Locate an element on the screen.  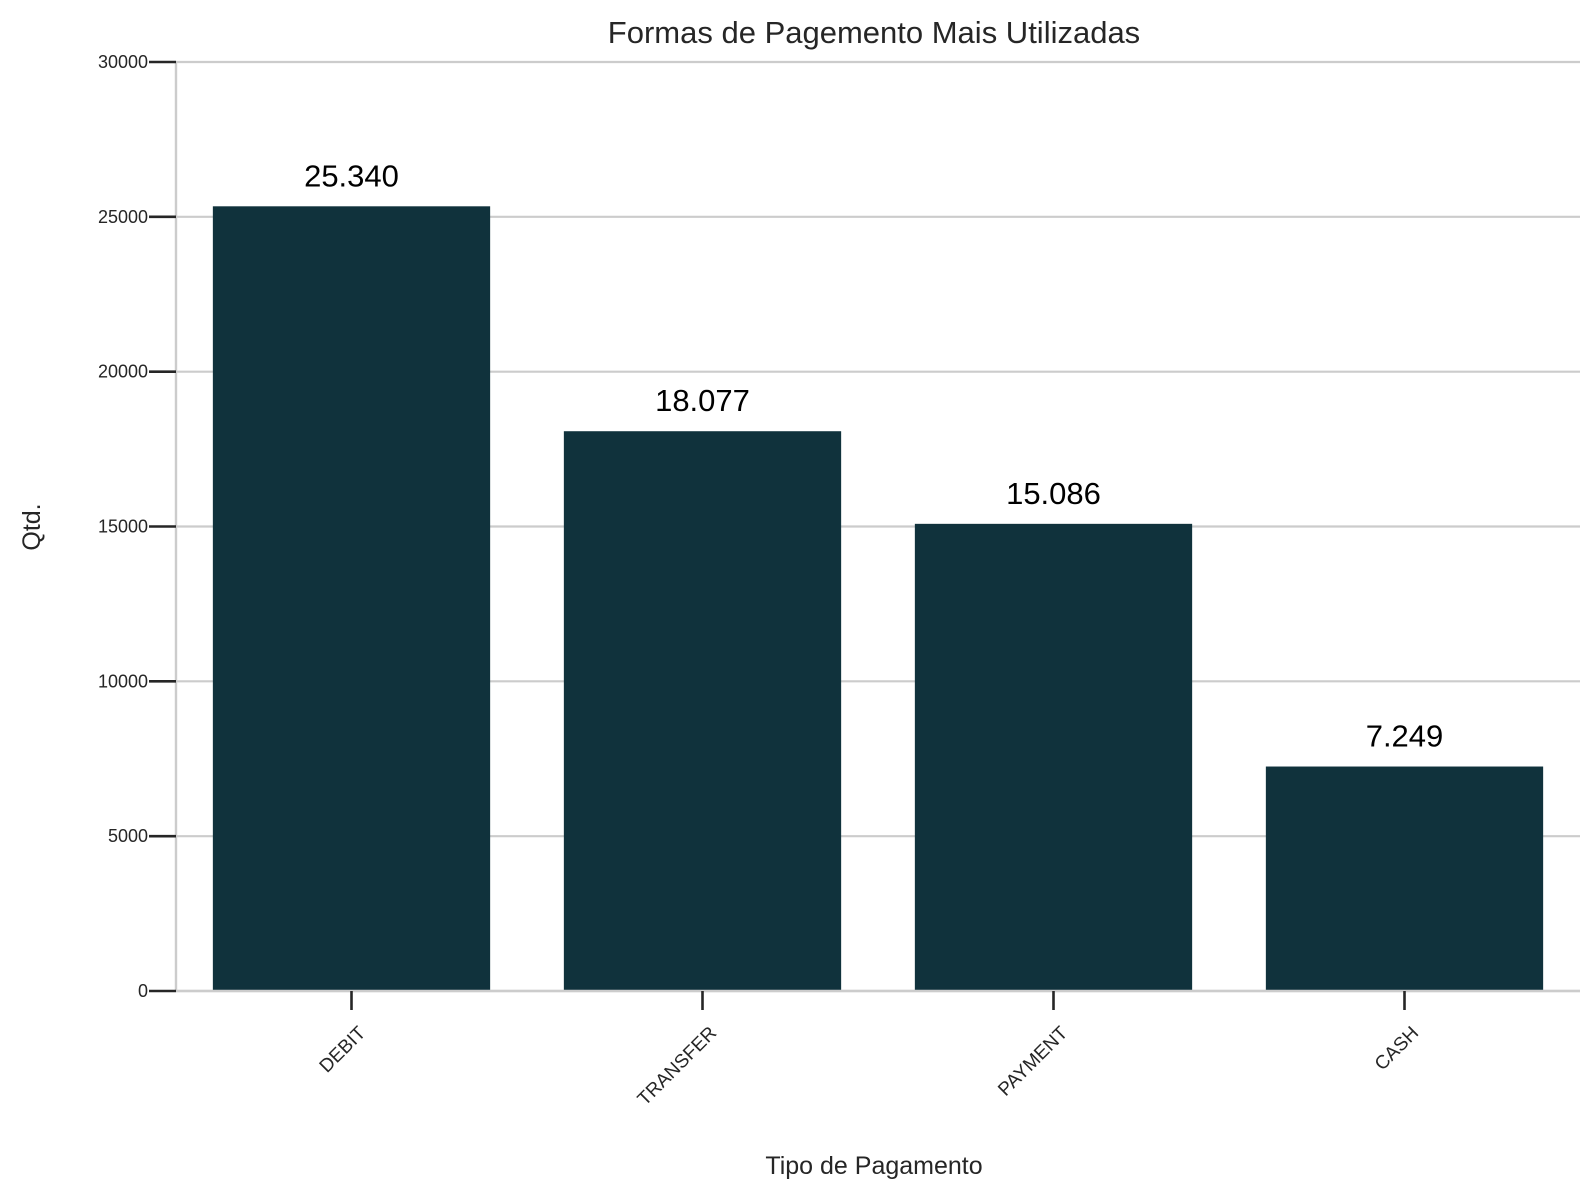
y-tick-label-6: 30000 is located at coordinates (123, 62).